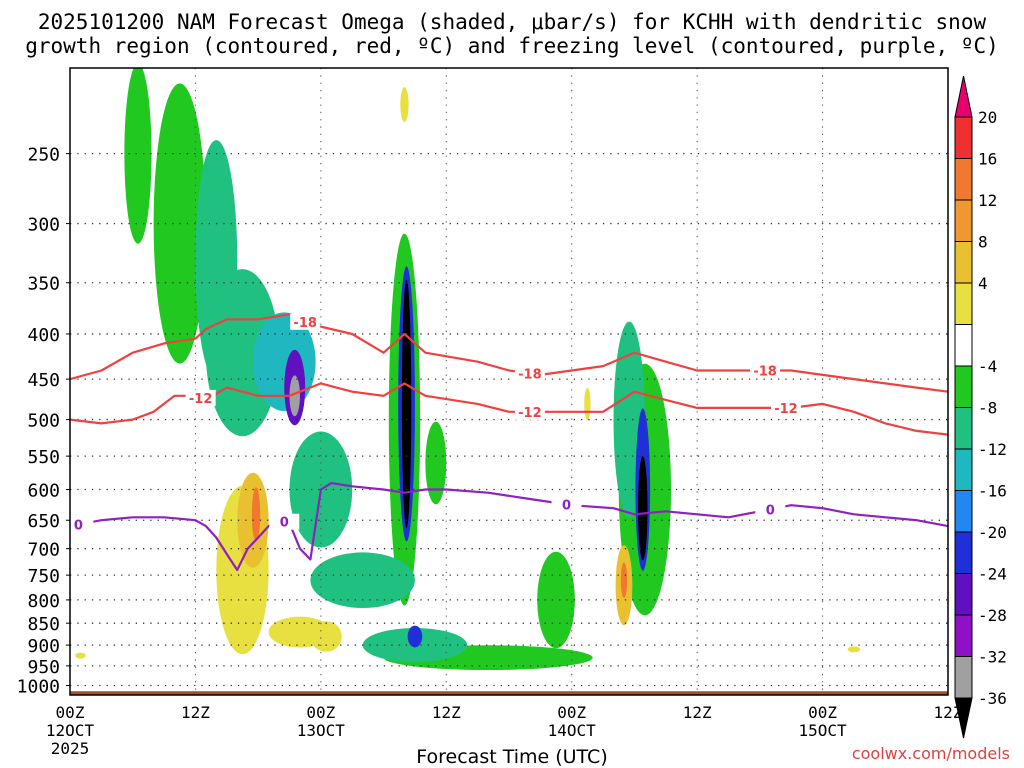  Describe the element at coordinates (43, 225) in the screenshot. I see `y-tick-label: 300` at that location.